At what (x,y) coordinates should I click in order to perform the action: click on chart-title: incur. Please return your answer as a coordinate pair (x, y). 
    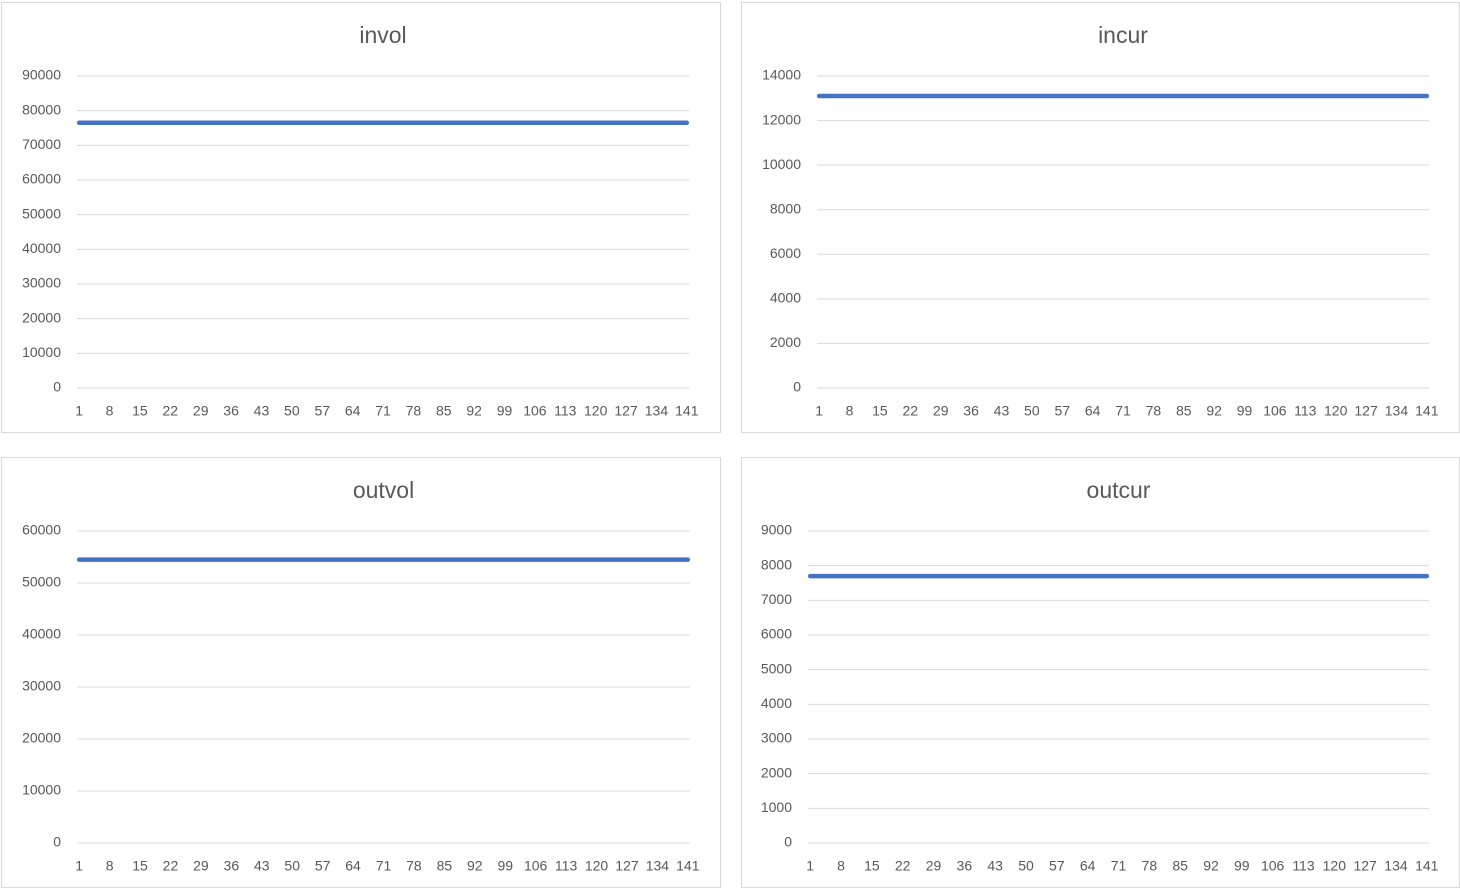
    Looking at the image, I should click on (1123, 35).